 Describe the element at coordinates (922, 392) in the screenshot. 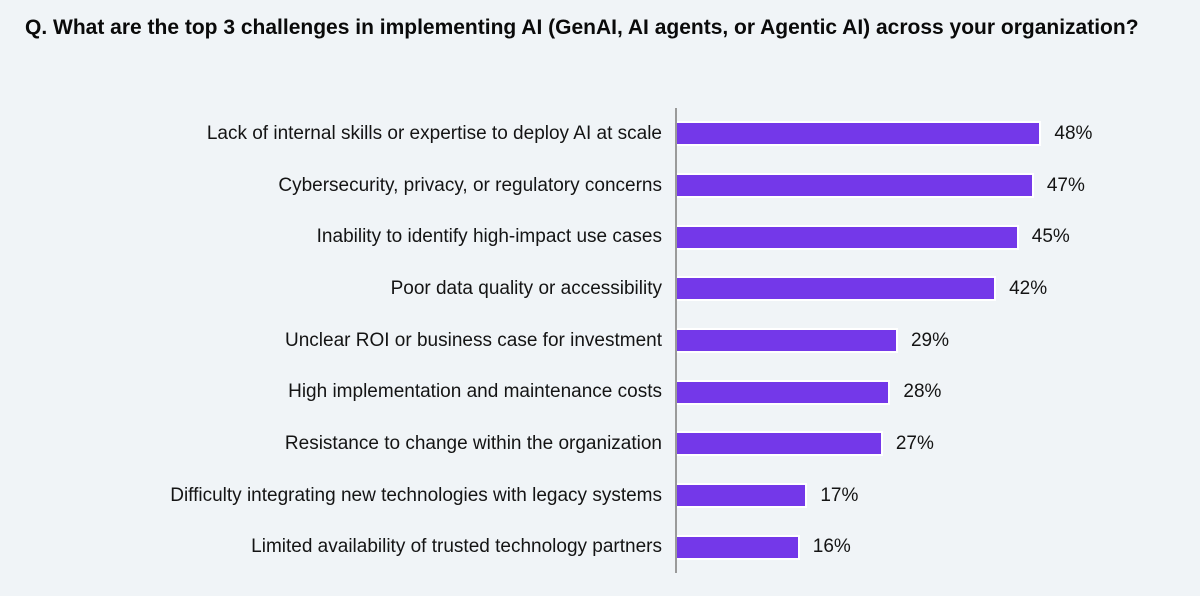

I see `value-label: 28%` at that location.